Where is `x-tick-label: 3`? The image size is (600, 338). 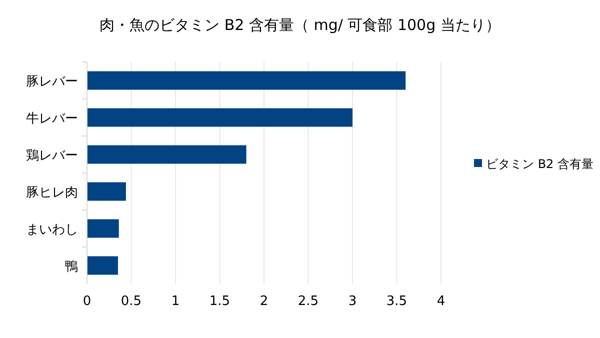
x-tick-label: 3 is located at coordinates (352, 301).